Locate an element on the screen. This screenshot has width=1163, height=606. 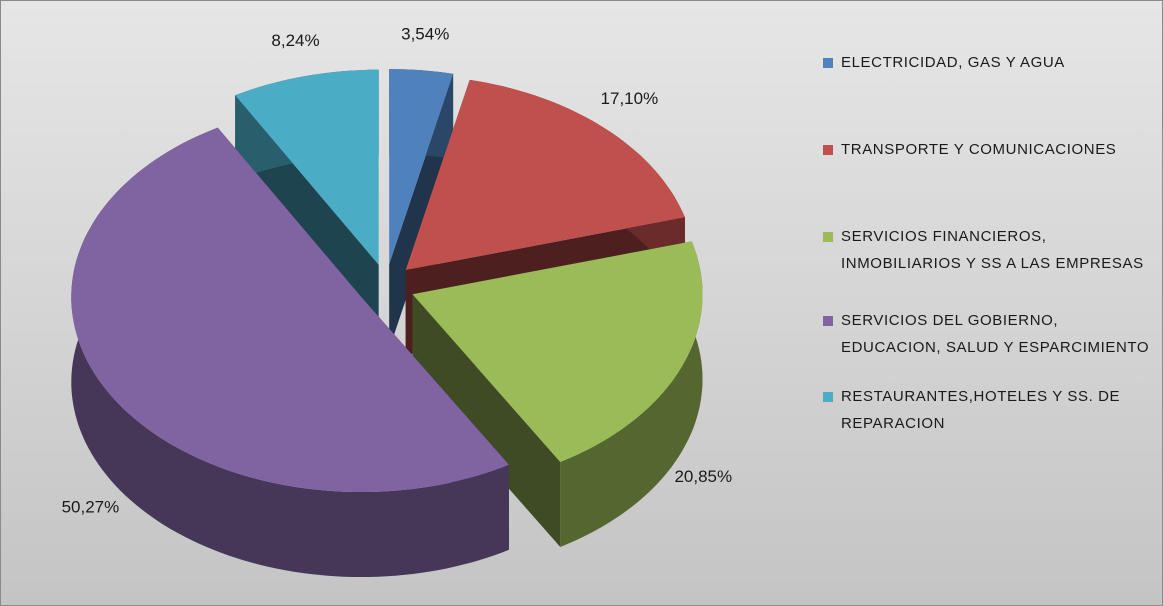
legend-label: ELECTRICIDAD, GAS Y AGUA is located at coordinates (953, 62).